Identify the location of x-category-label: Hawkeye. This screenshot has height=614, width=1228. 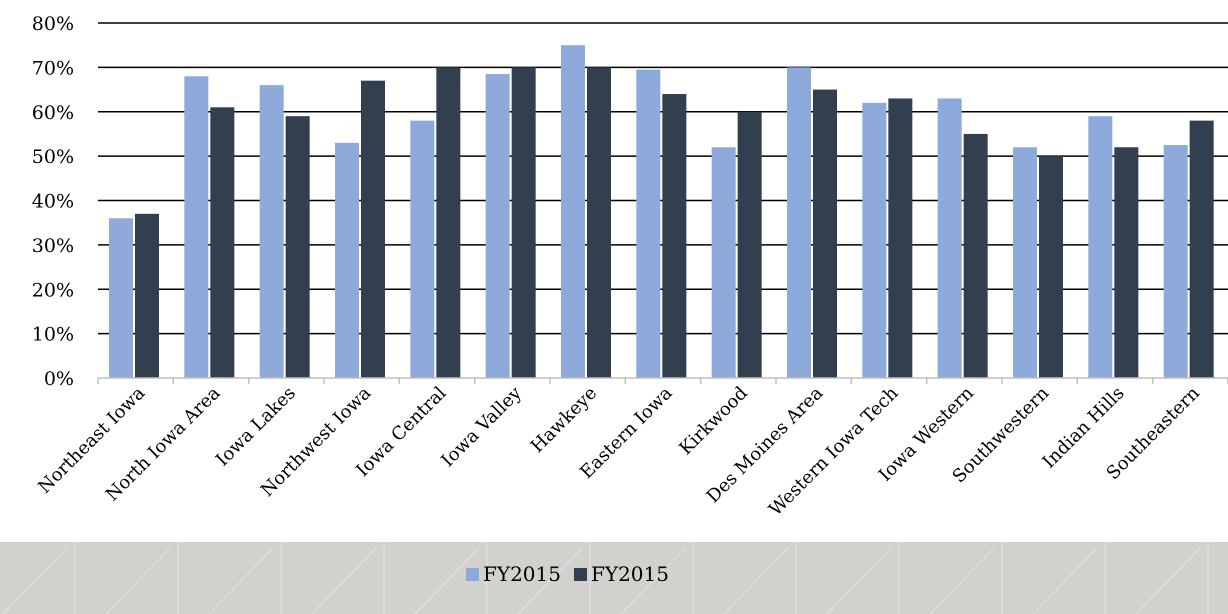
(564, 420).